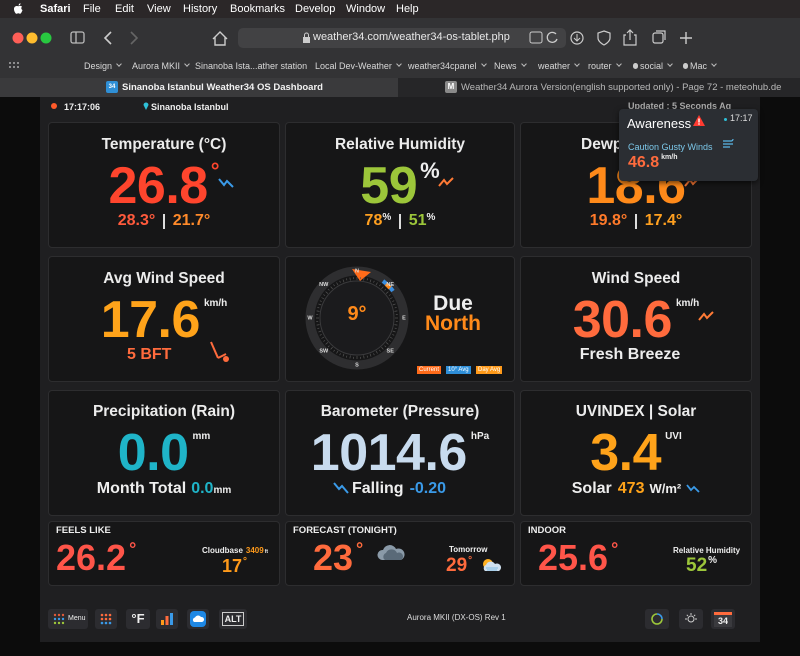  What do you see at coordinates (15, 66) in the screenshot?
I see `bookmarks-grid-icon` at bounding box center [15, 66].